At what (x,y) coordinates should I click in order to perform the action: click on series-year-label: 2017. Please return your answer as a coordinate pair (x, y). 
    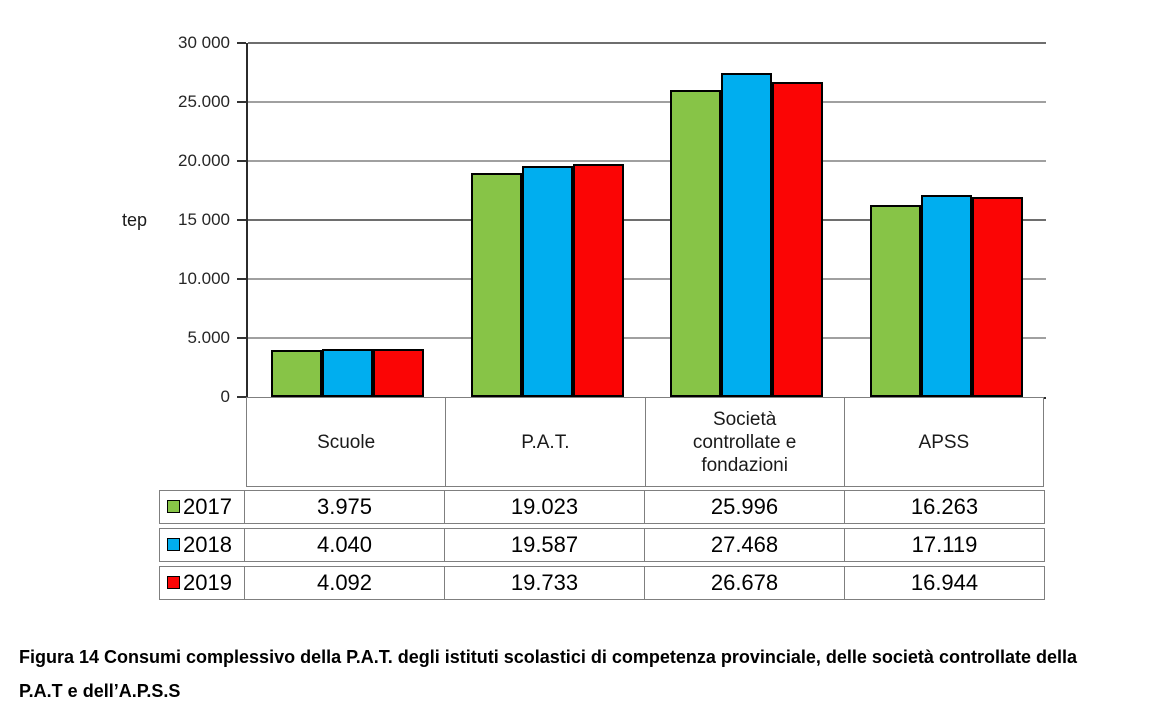
    Looking at the image, I should click on (207, 506).